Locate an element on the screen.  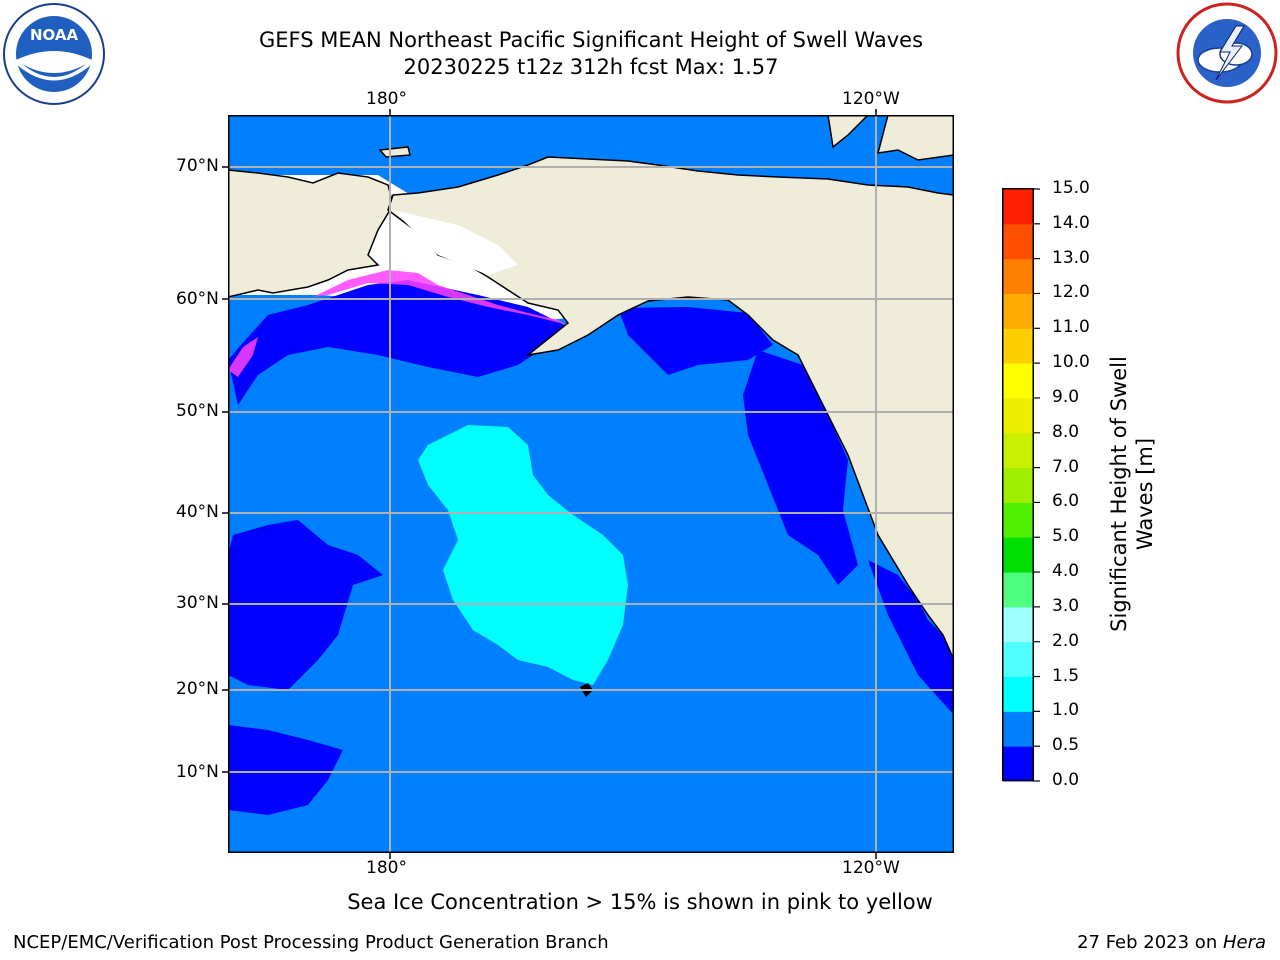
map-subtitle: 20230225 t12z 312h fcst Max: 1.57 is located at coordinates (591, 67).